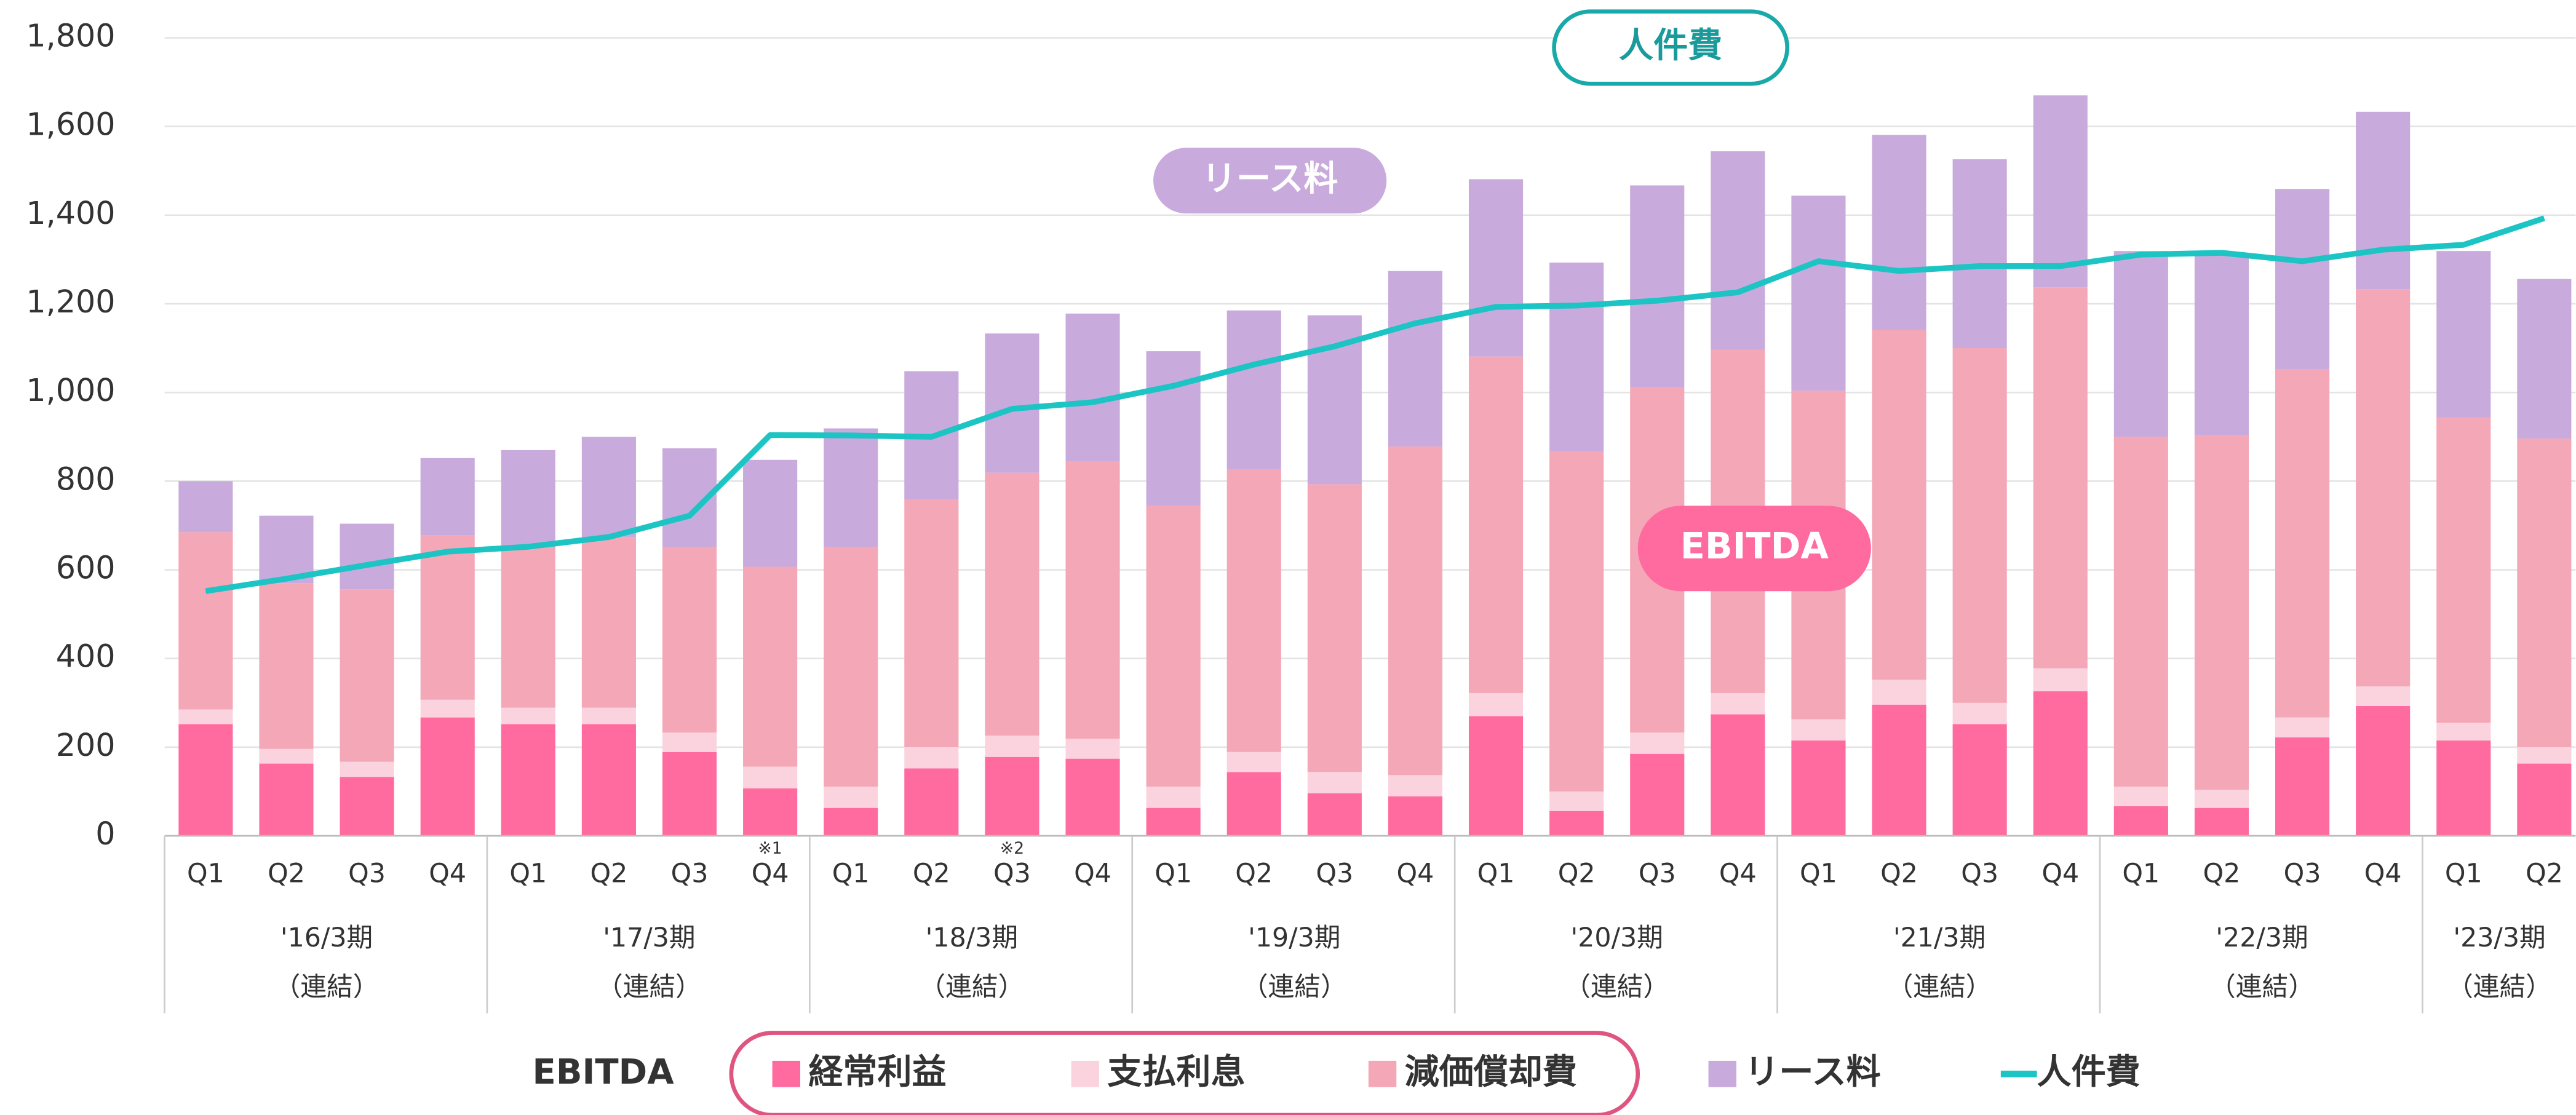 This screenshot has height=1115, width=2576. What do you see at coordinates (1491, 1072) in the screenshot?
I see `legend-label: 減価償却費` at bounding box center [1491, 1072].